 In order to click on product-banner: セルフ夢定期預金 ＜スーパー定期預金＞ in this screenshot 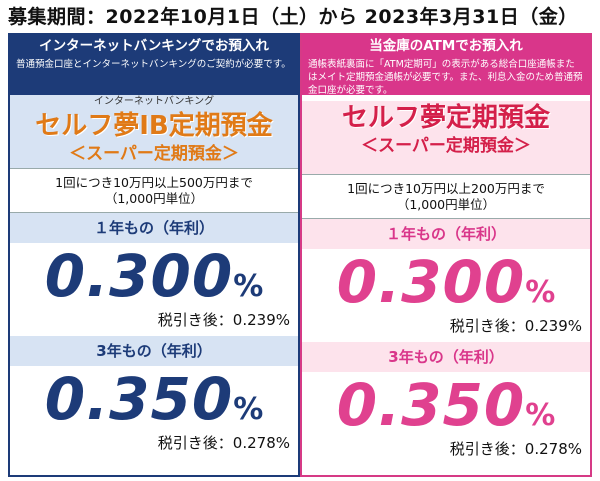, I will do `click(446, 137)`.